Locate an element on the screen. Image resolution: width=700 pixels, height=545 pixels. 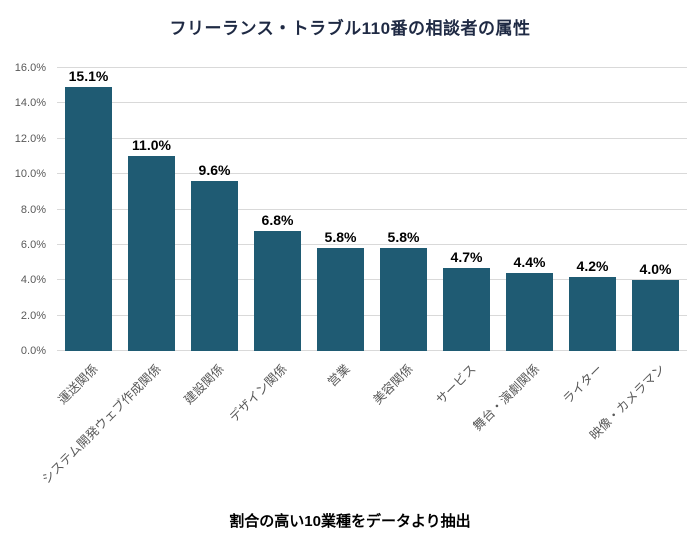
bar-data-label: 4.0% is located at coordinates (655, 269).